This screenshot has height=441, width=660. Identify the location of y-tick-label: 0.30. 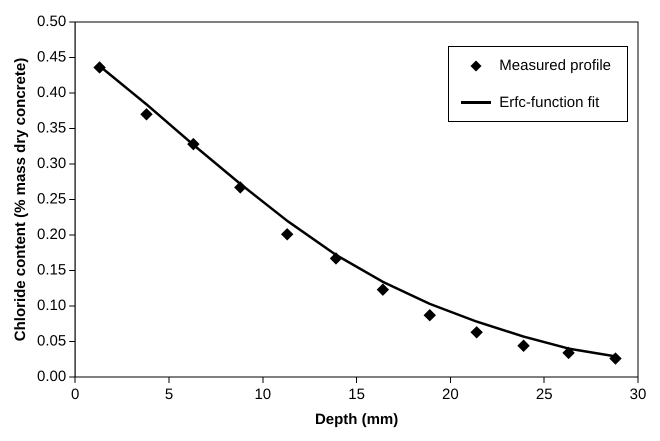
(51, 163).